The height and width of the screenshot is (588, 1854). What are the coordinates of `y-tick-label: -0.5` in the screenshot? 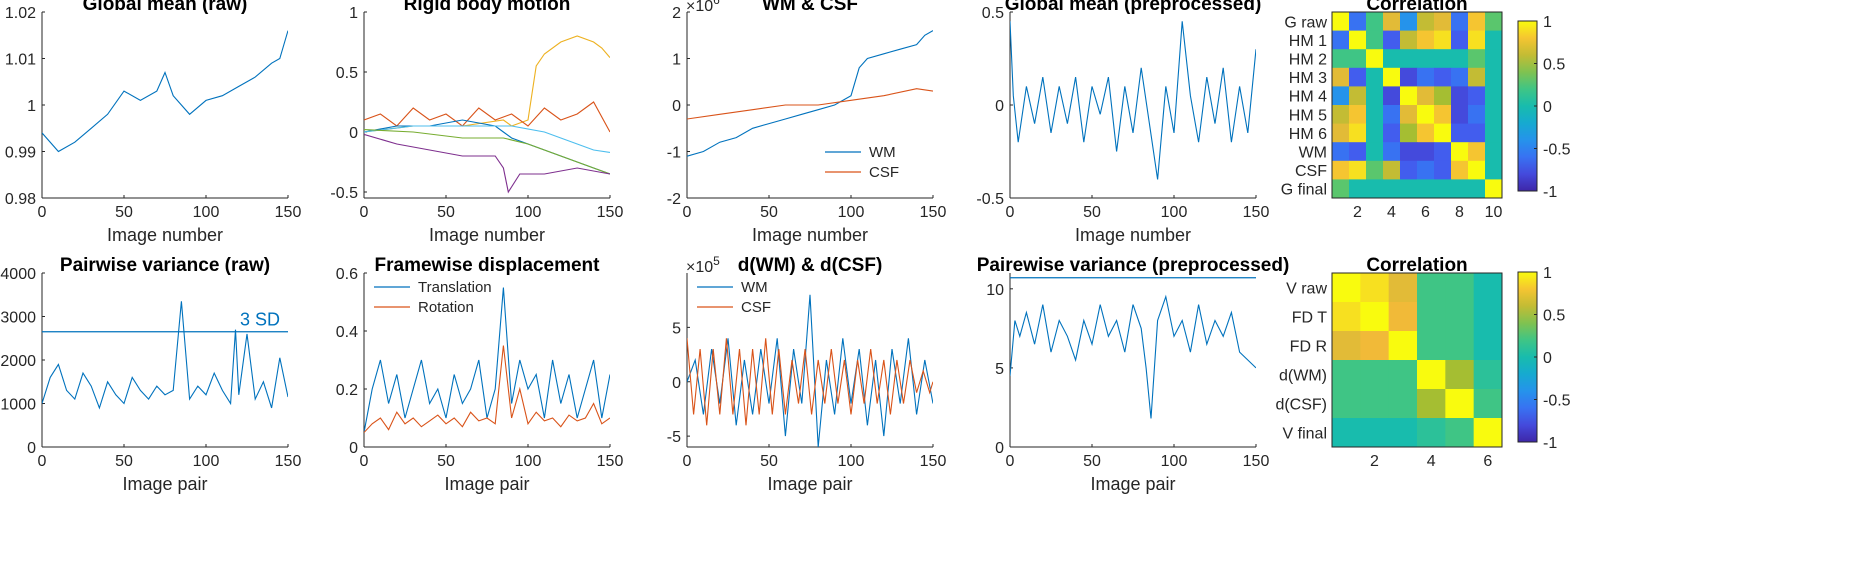 It's located at (990, 199).